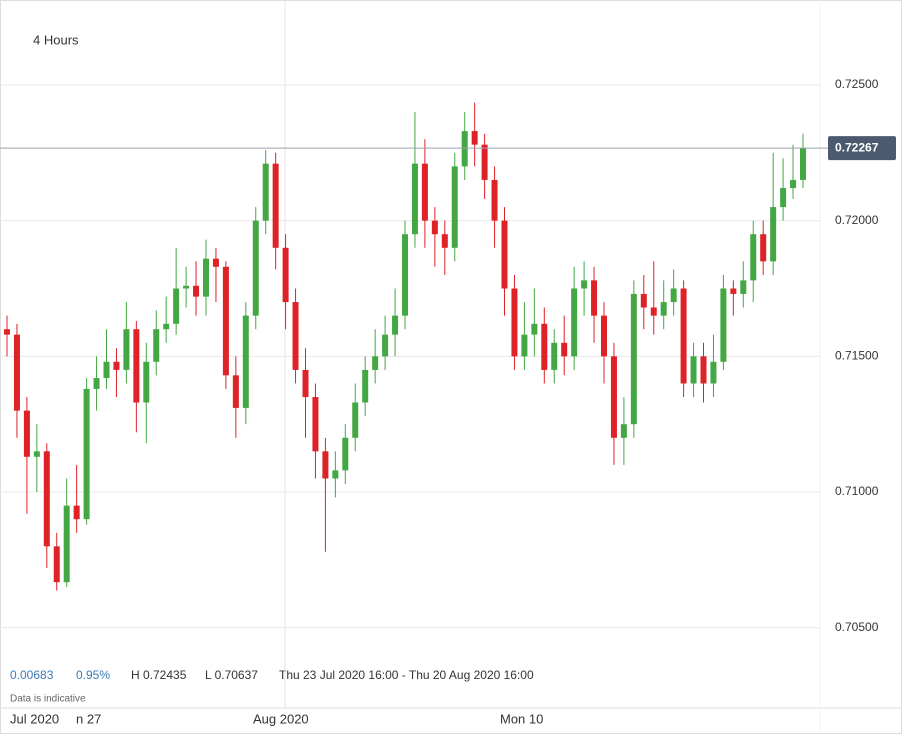 This screenshot has height=734, width=902. What do you see at coordinates (48, 699) in the screenshot?
I see `disclaimer: Data is indicative` at bounding box center [48, 699].